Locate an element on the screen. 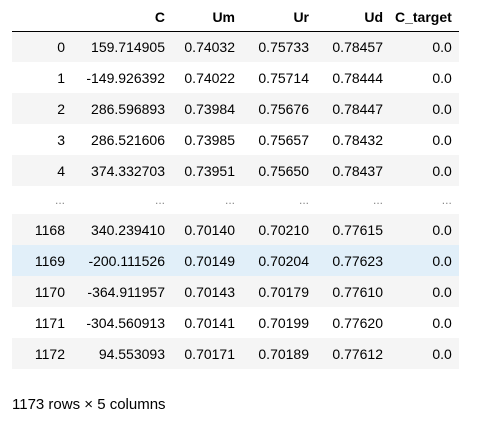 This screenshot has height=432, width=477. row-index: 1 is located at coordinates (61, 77).